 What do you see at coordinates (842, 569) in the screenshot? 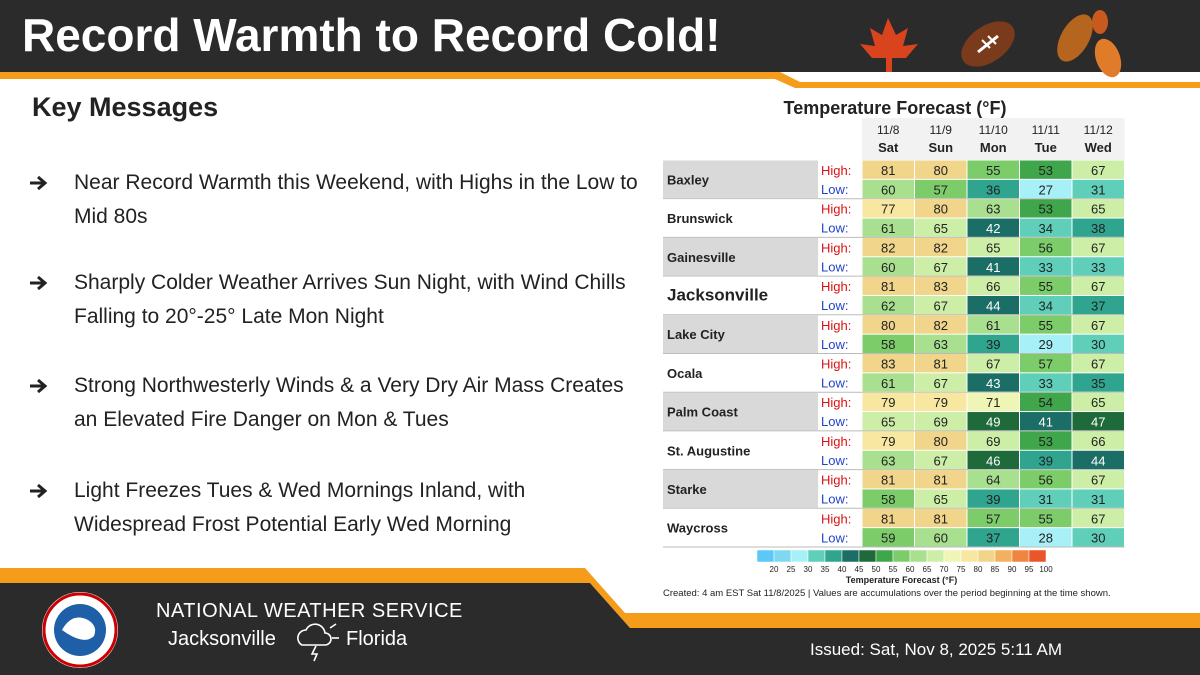
I see `legend-tick: 40` at bounding box center [842, 569].